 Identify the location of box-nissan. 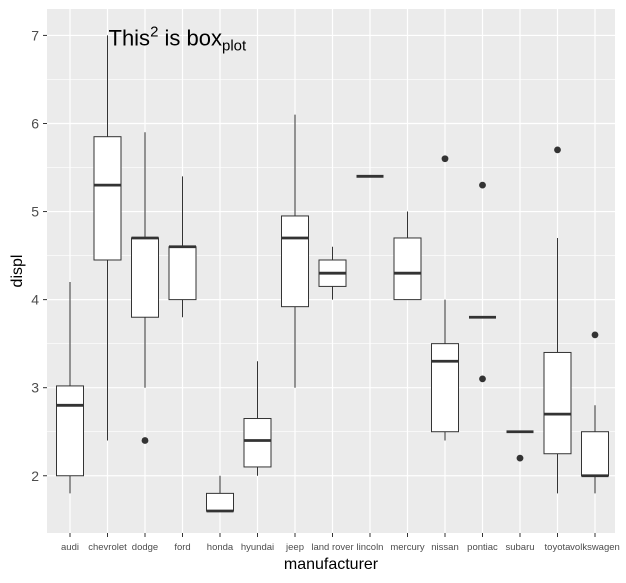
(445, 298).